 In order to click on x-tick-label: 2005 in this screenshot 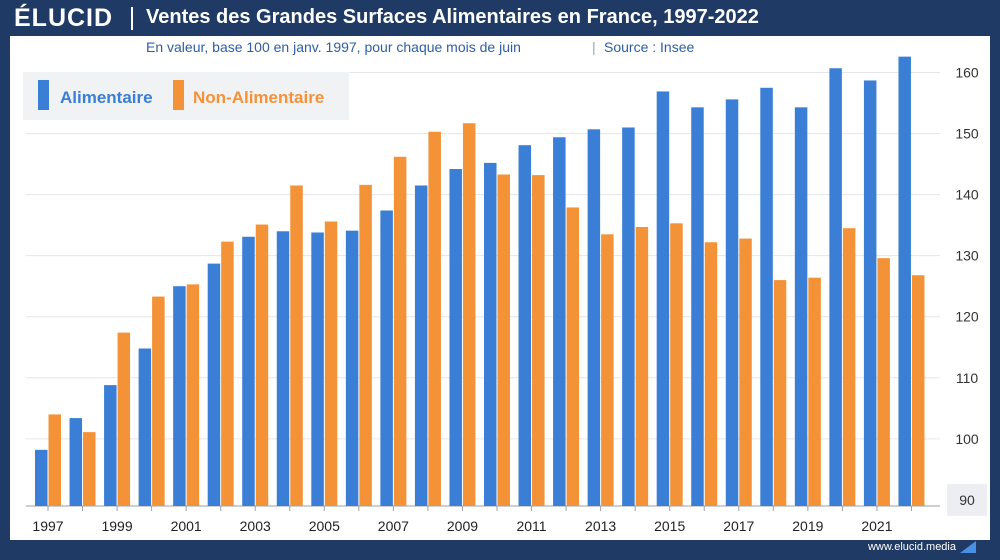, I will do `click(324, 526)`.